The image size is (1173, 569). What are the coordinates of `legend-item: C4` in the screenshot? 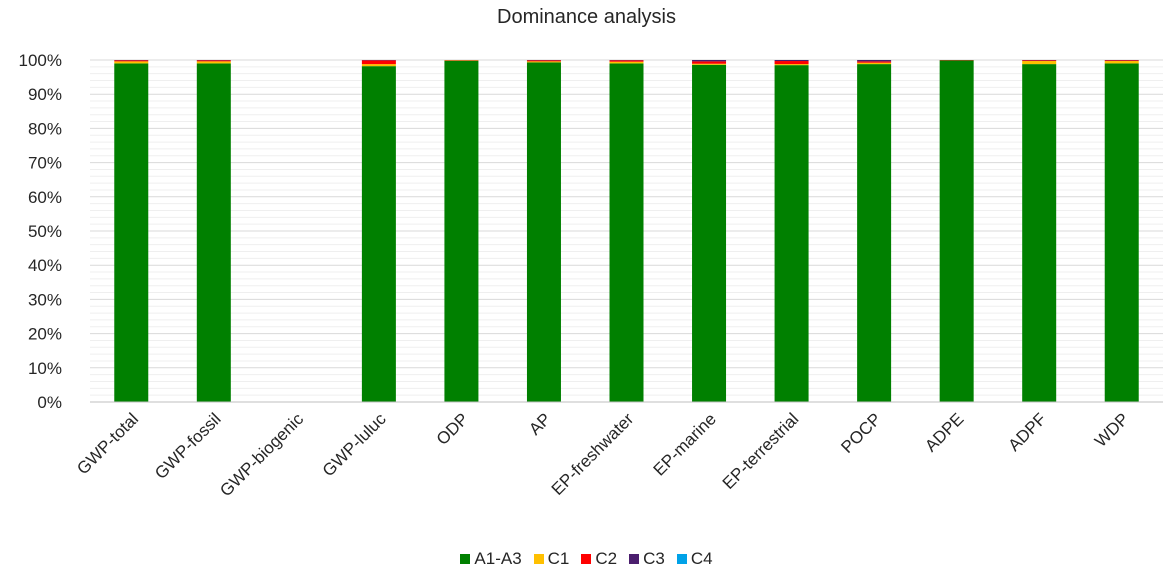 It's located at (694, 559).